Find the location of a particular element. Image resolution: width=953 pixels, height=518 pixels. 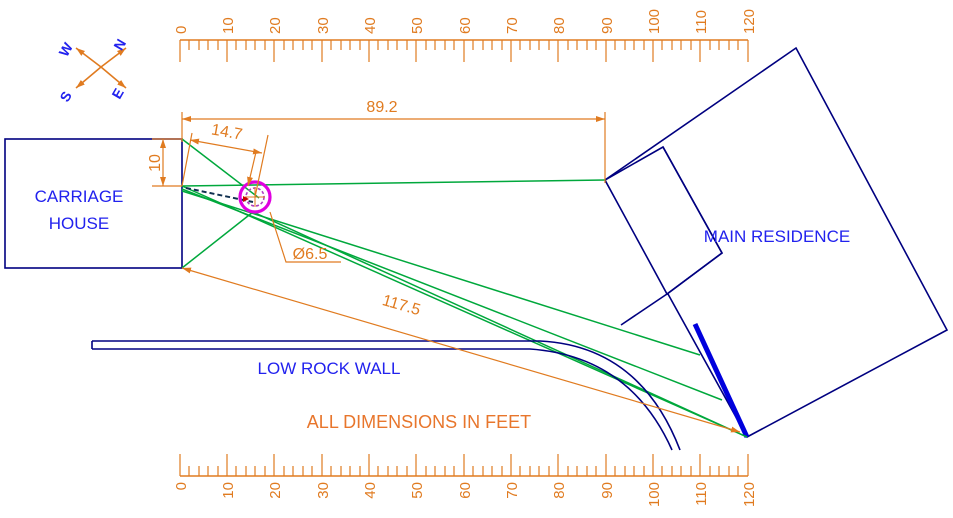

ruler-top-label-70: 70 is located at coordinates (512, 25).